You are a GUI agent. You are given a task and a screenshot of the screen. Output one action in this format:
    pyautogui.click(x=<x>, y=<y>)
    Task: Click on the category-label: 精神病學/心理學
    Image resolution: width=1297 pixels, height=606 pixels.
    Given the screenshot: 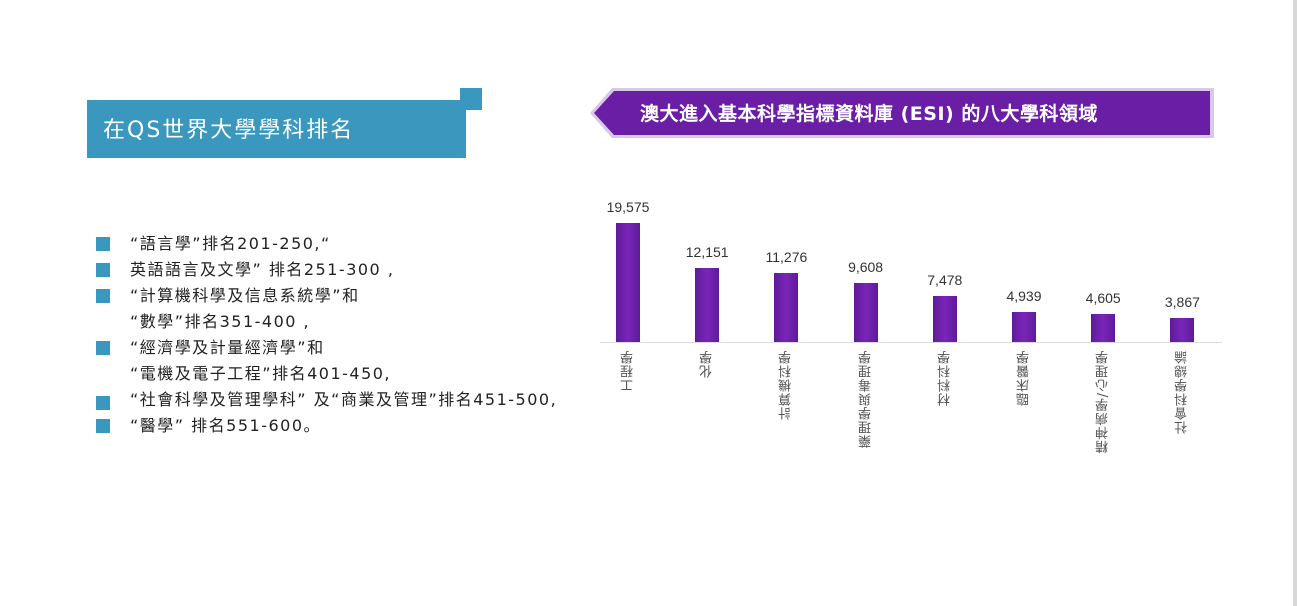 What is the action you would take?
    pyautogui.click(x=1104, y=402)
    